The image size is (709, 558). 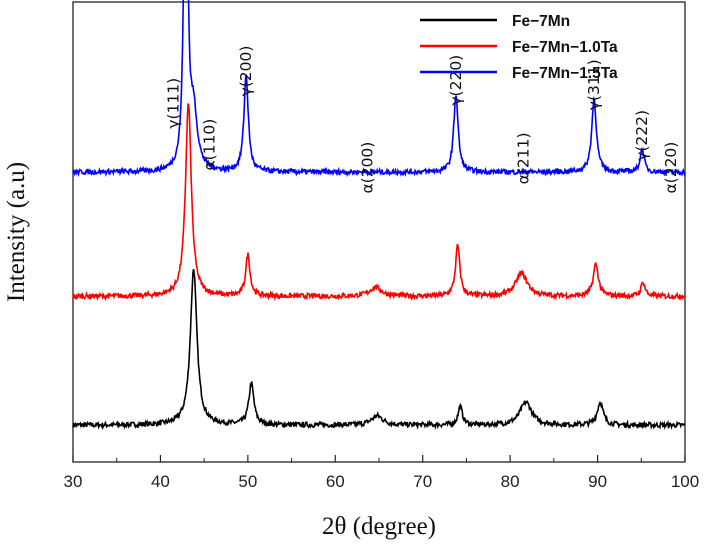 I want to click on x-tick-label-0: 30, so click(x=73, y=481).